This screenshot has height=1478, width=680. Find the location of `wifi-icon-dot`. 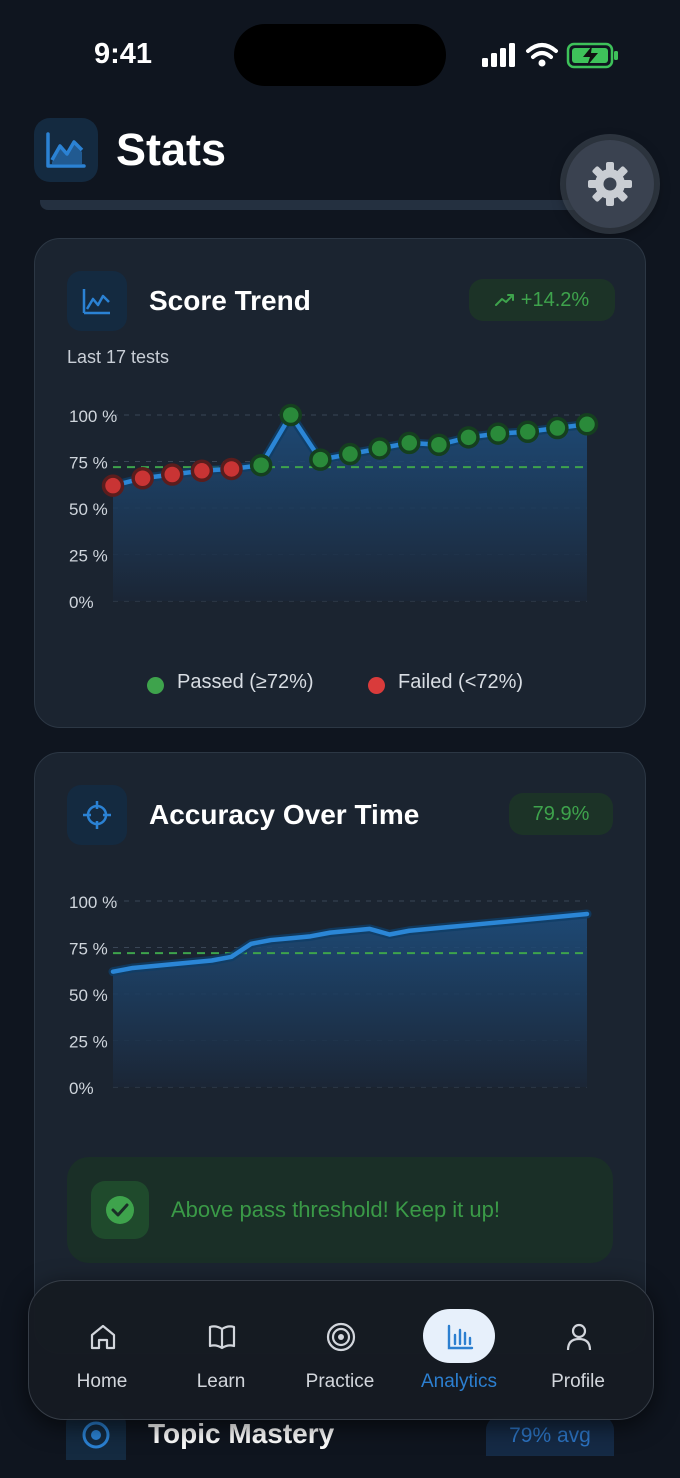

wifi-icon-dot is located at coordinates (542, 63).